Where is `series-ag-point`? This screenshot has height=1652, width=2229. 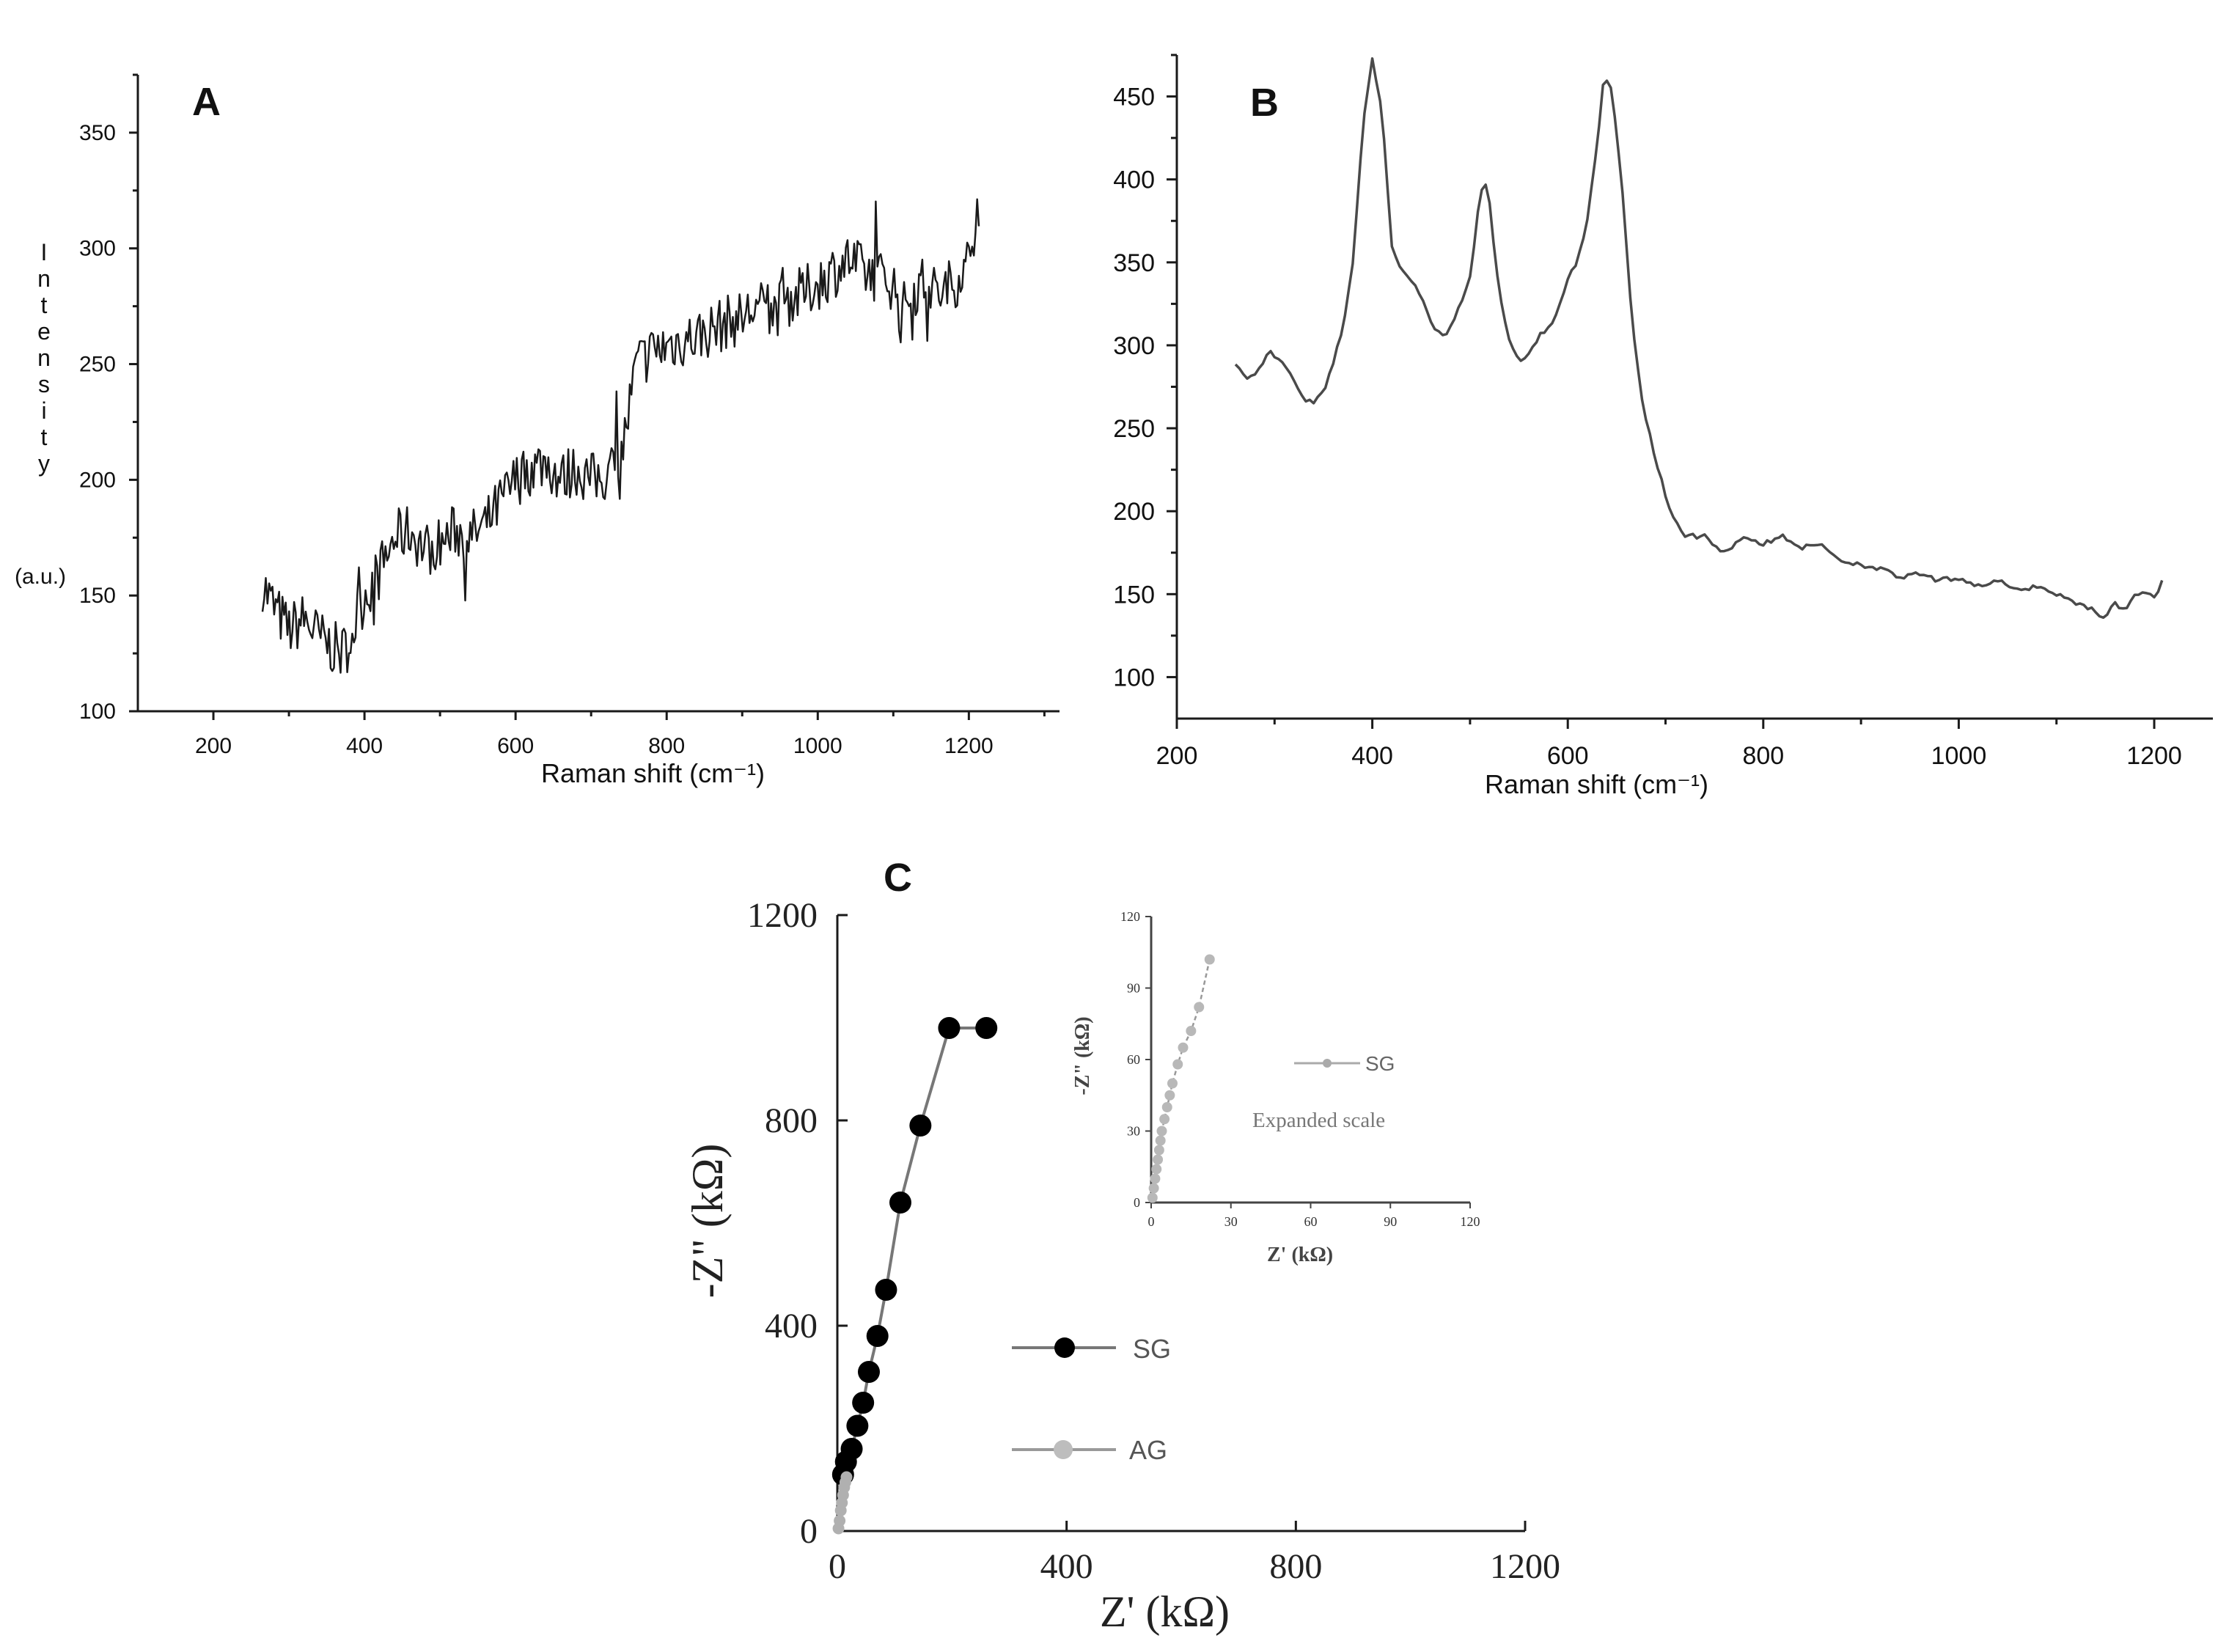
series-ag-point is located at coordinates (846, 1477).